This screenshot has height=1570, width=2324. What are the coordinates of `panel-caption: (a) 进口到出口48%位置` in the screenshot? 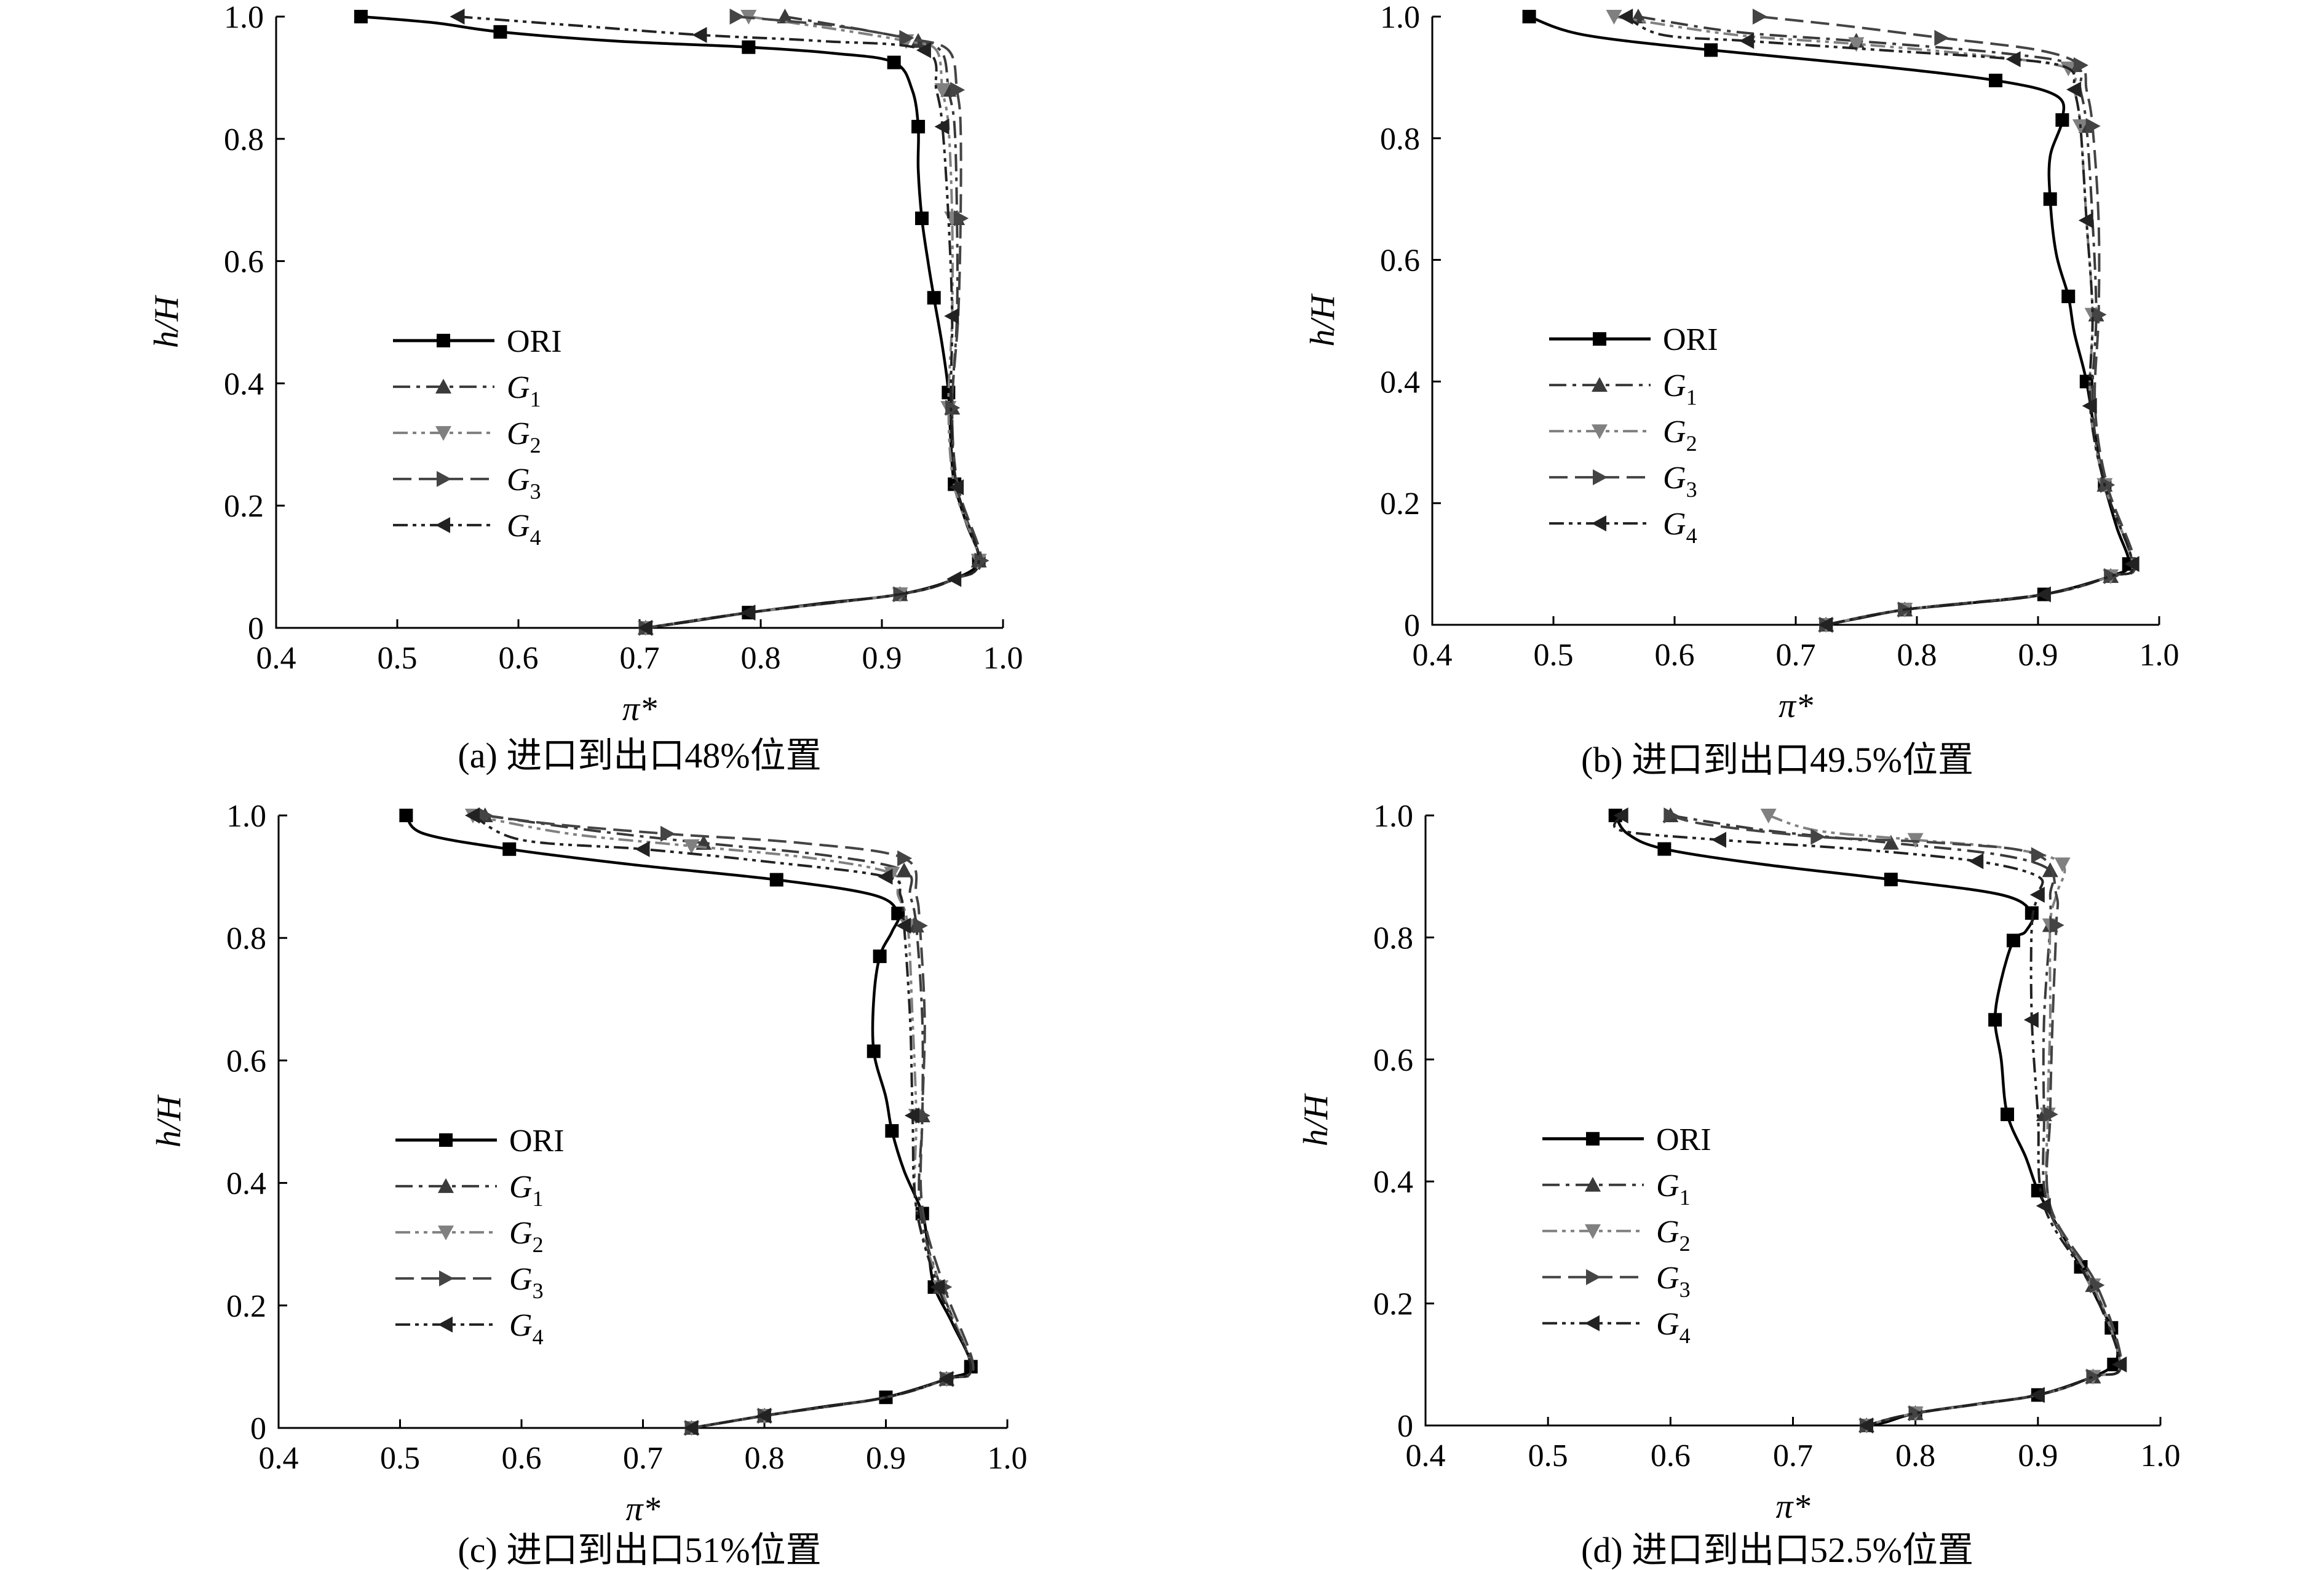 It's located at (640, 755).